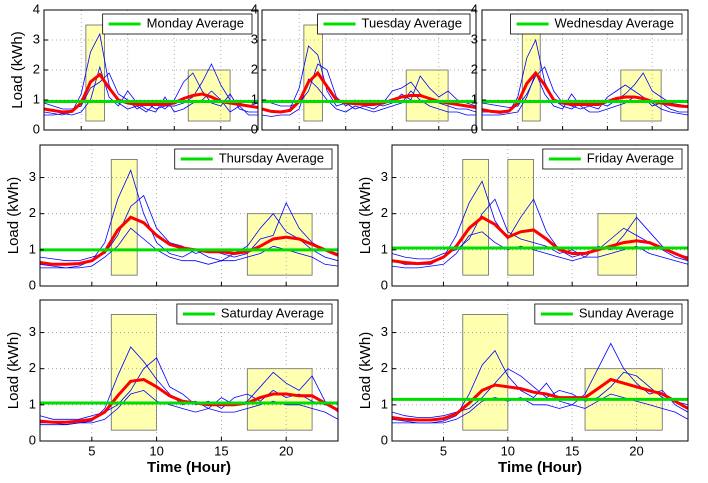 This screenshot has width=708, height=483. I want to click on legend: Wednesday Average, so click(596, 24).